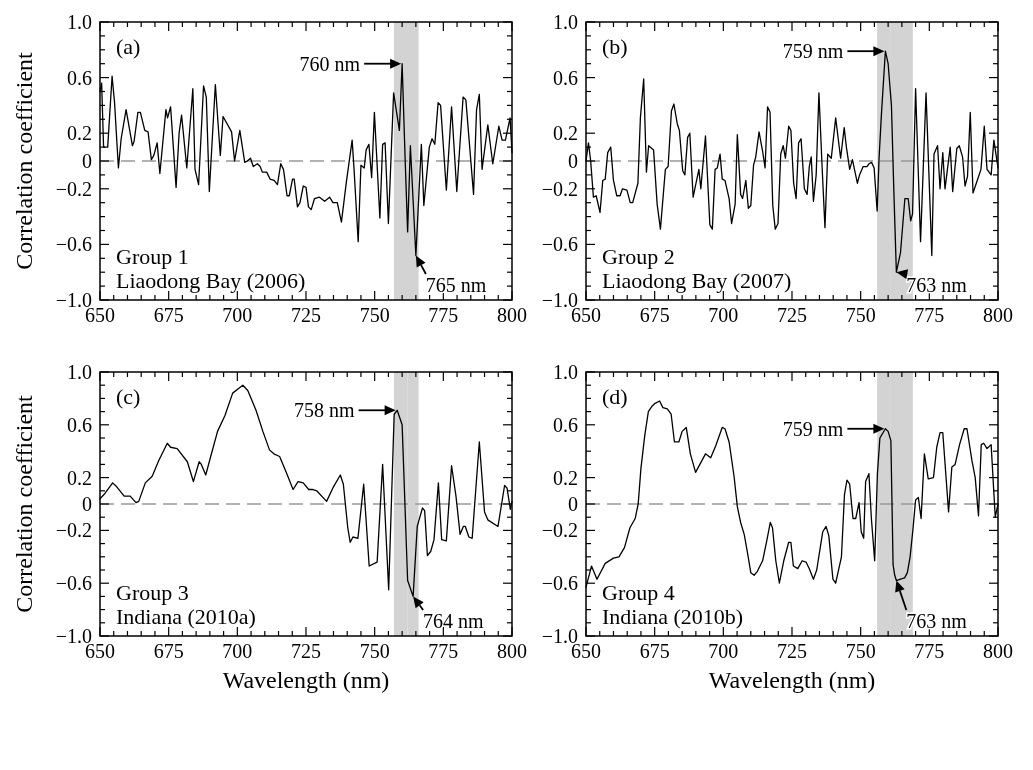  What do you see at coordinates (615, 46) in the screenshot?
I see `annotation: (b)` at bounding box center [615, 46].